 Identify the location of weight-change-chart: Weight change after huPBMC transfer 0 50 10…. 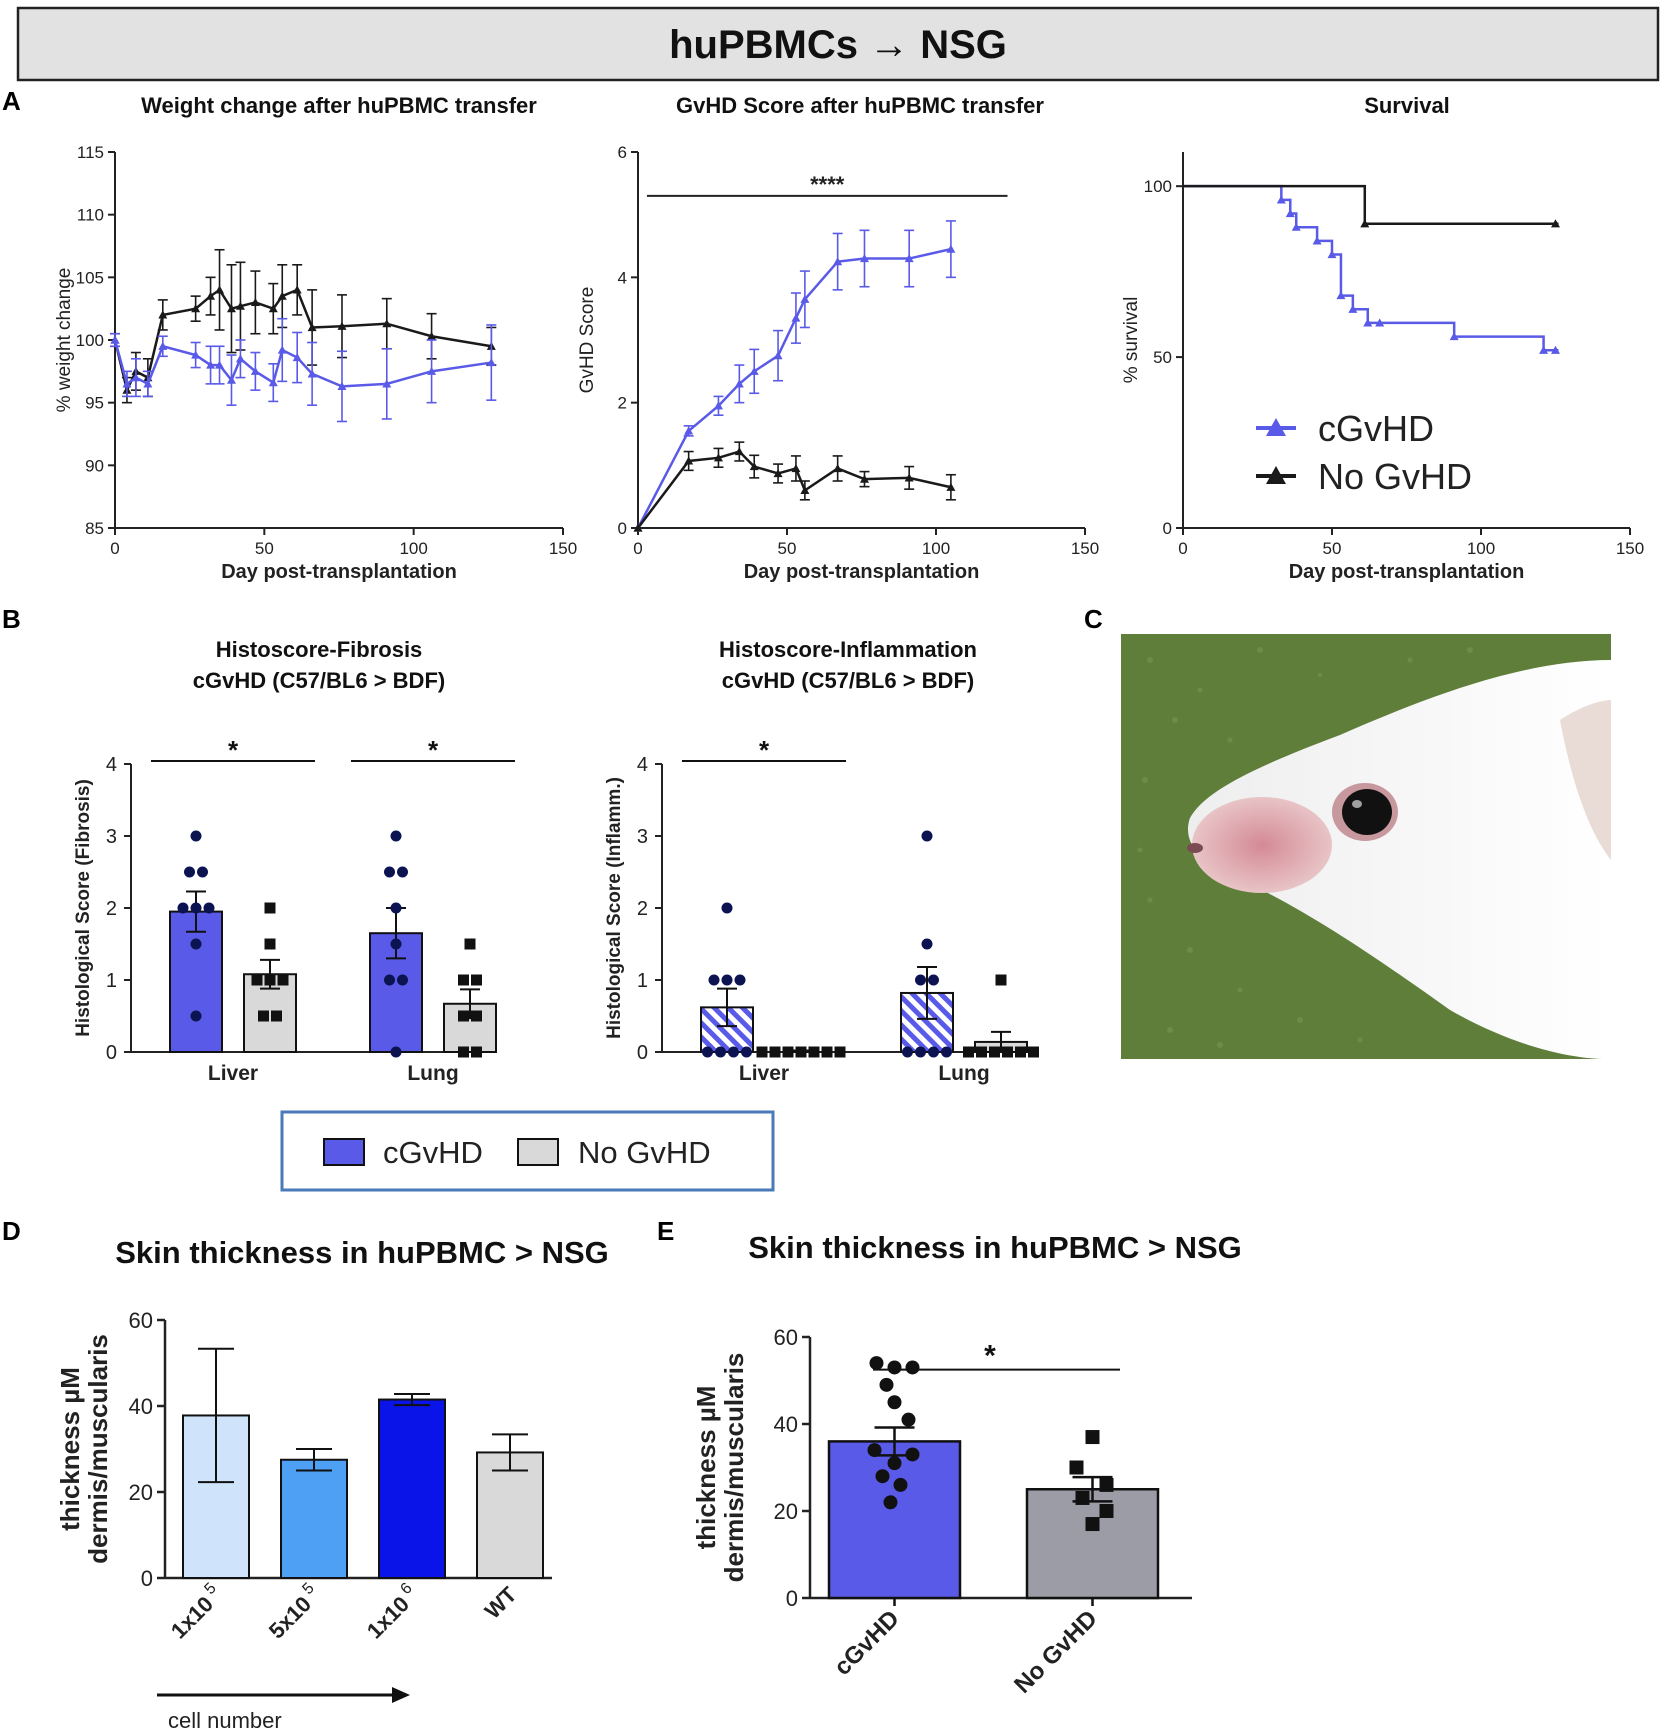
(315, 338).